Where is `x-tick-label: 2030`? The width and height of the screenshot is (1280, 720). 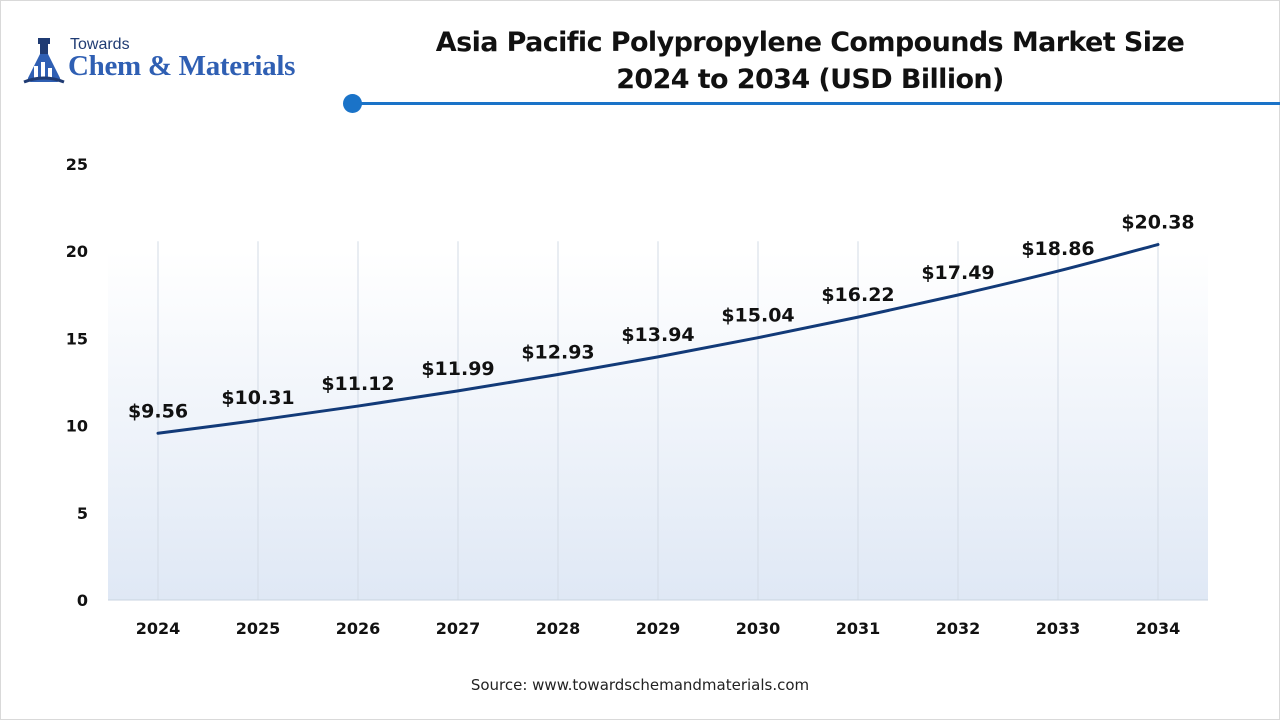
x-tick-label: 2030 is located at coordinates (758, 628).